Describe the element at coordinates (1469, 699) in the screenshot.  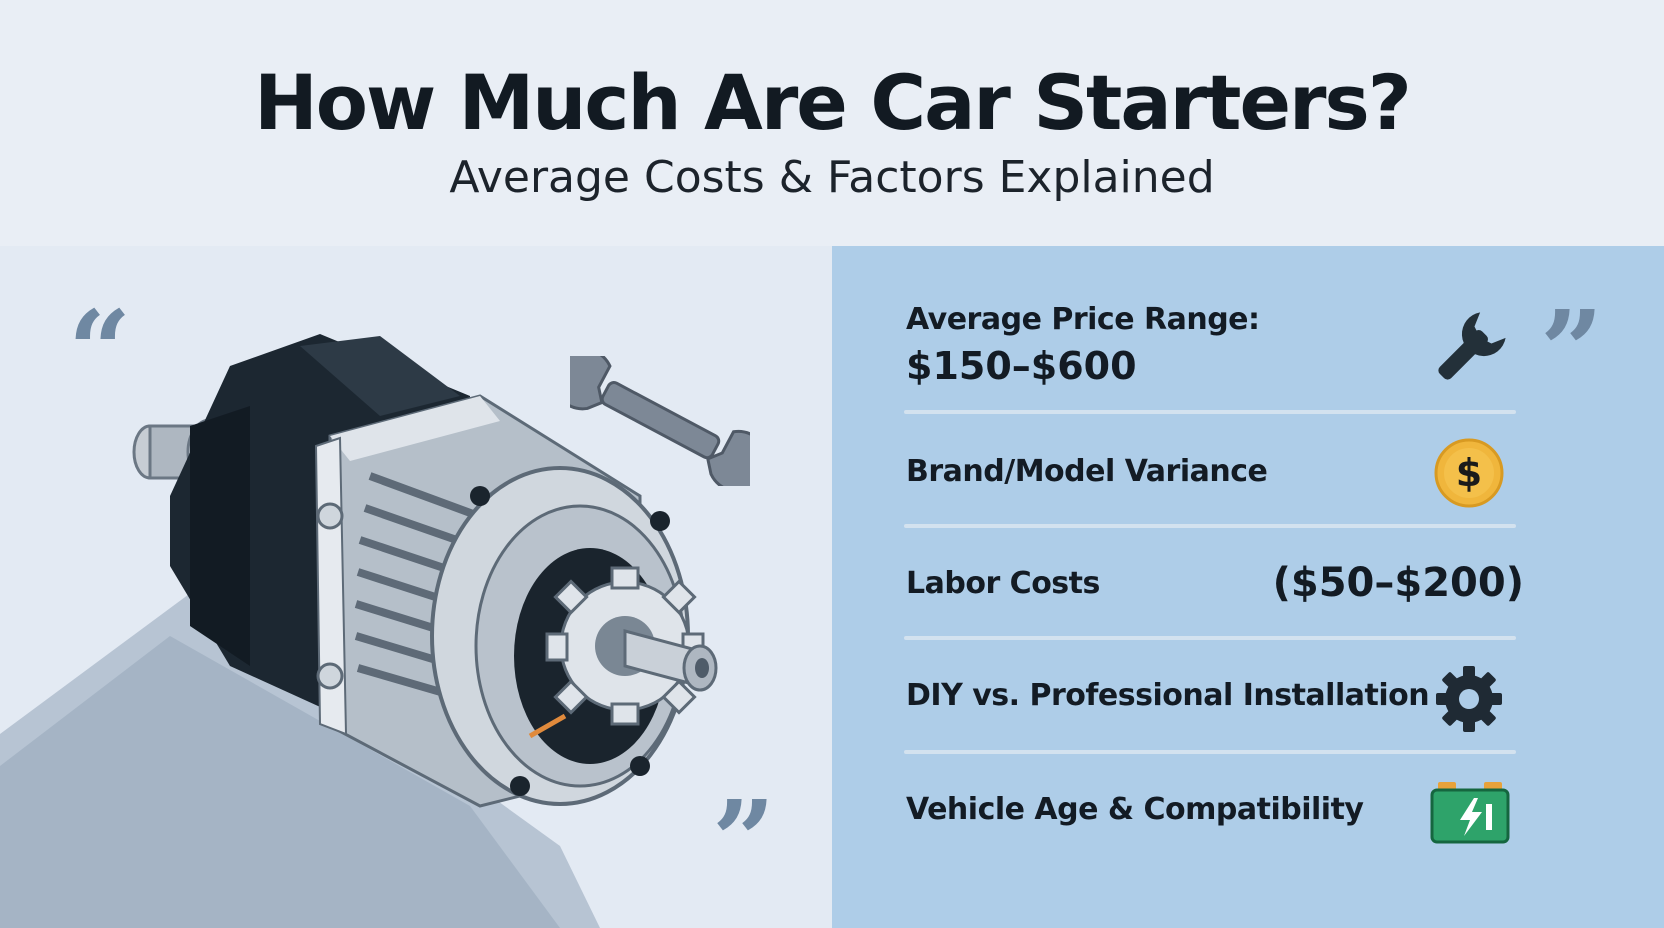
I see `gear-icon` at that location.